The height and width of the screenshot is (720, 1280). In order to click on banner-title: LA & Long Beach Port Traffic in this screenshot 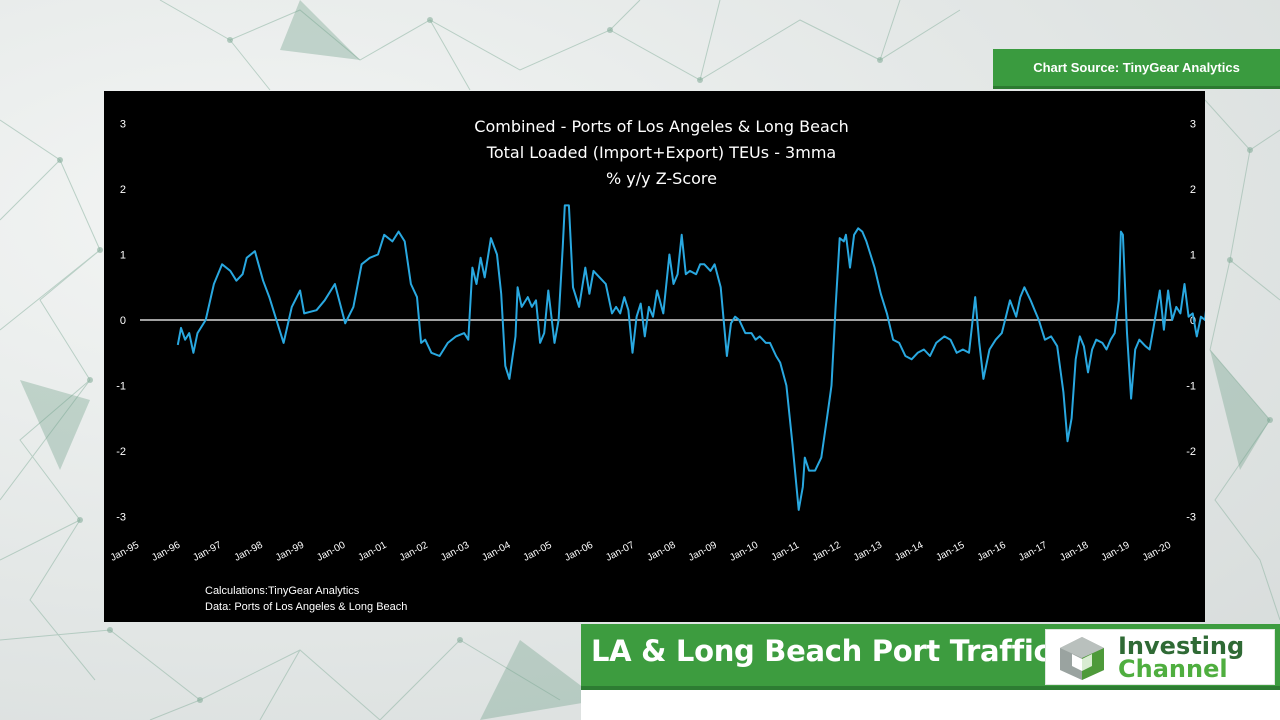, I will do `click(821, 651)`.